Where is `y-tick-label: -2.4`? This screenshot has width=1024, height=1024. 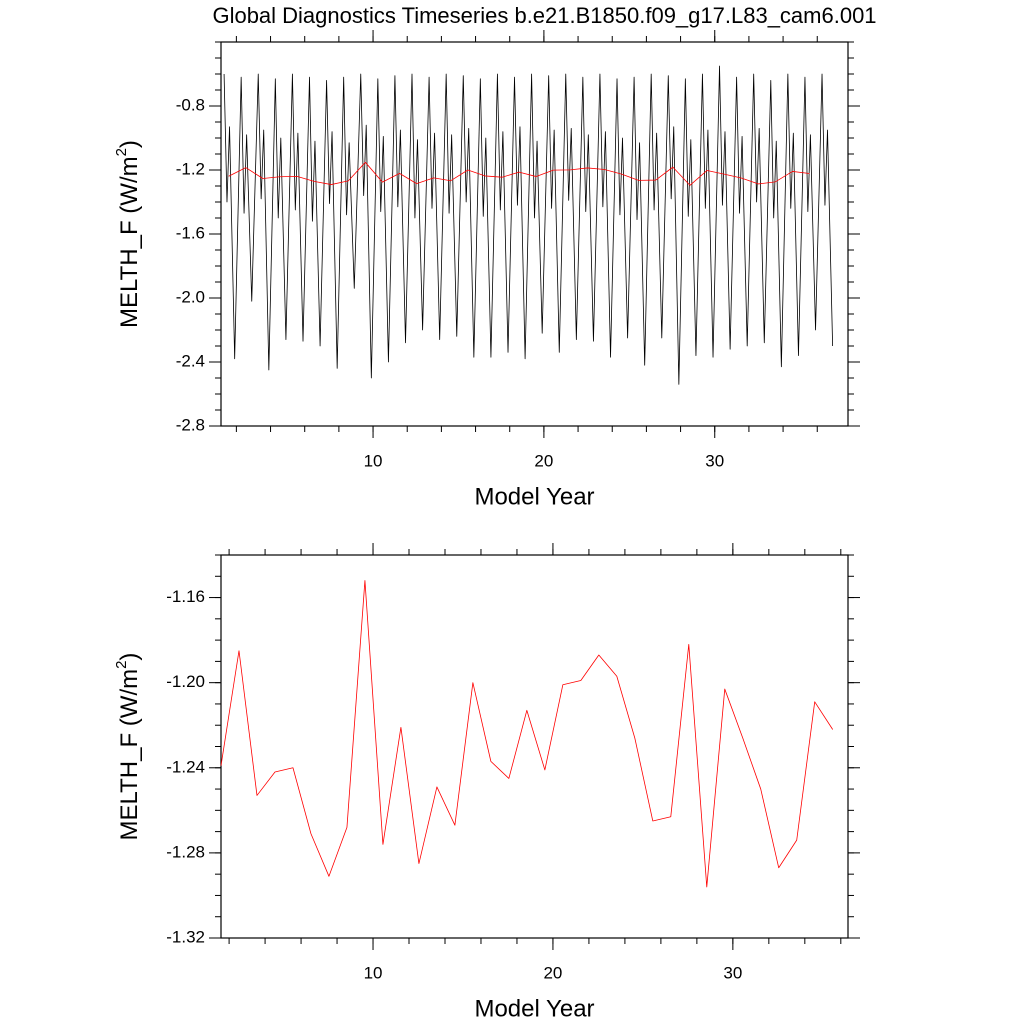
y-tick-label: -2.4 is located at coordinates (190, 360).